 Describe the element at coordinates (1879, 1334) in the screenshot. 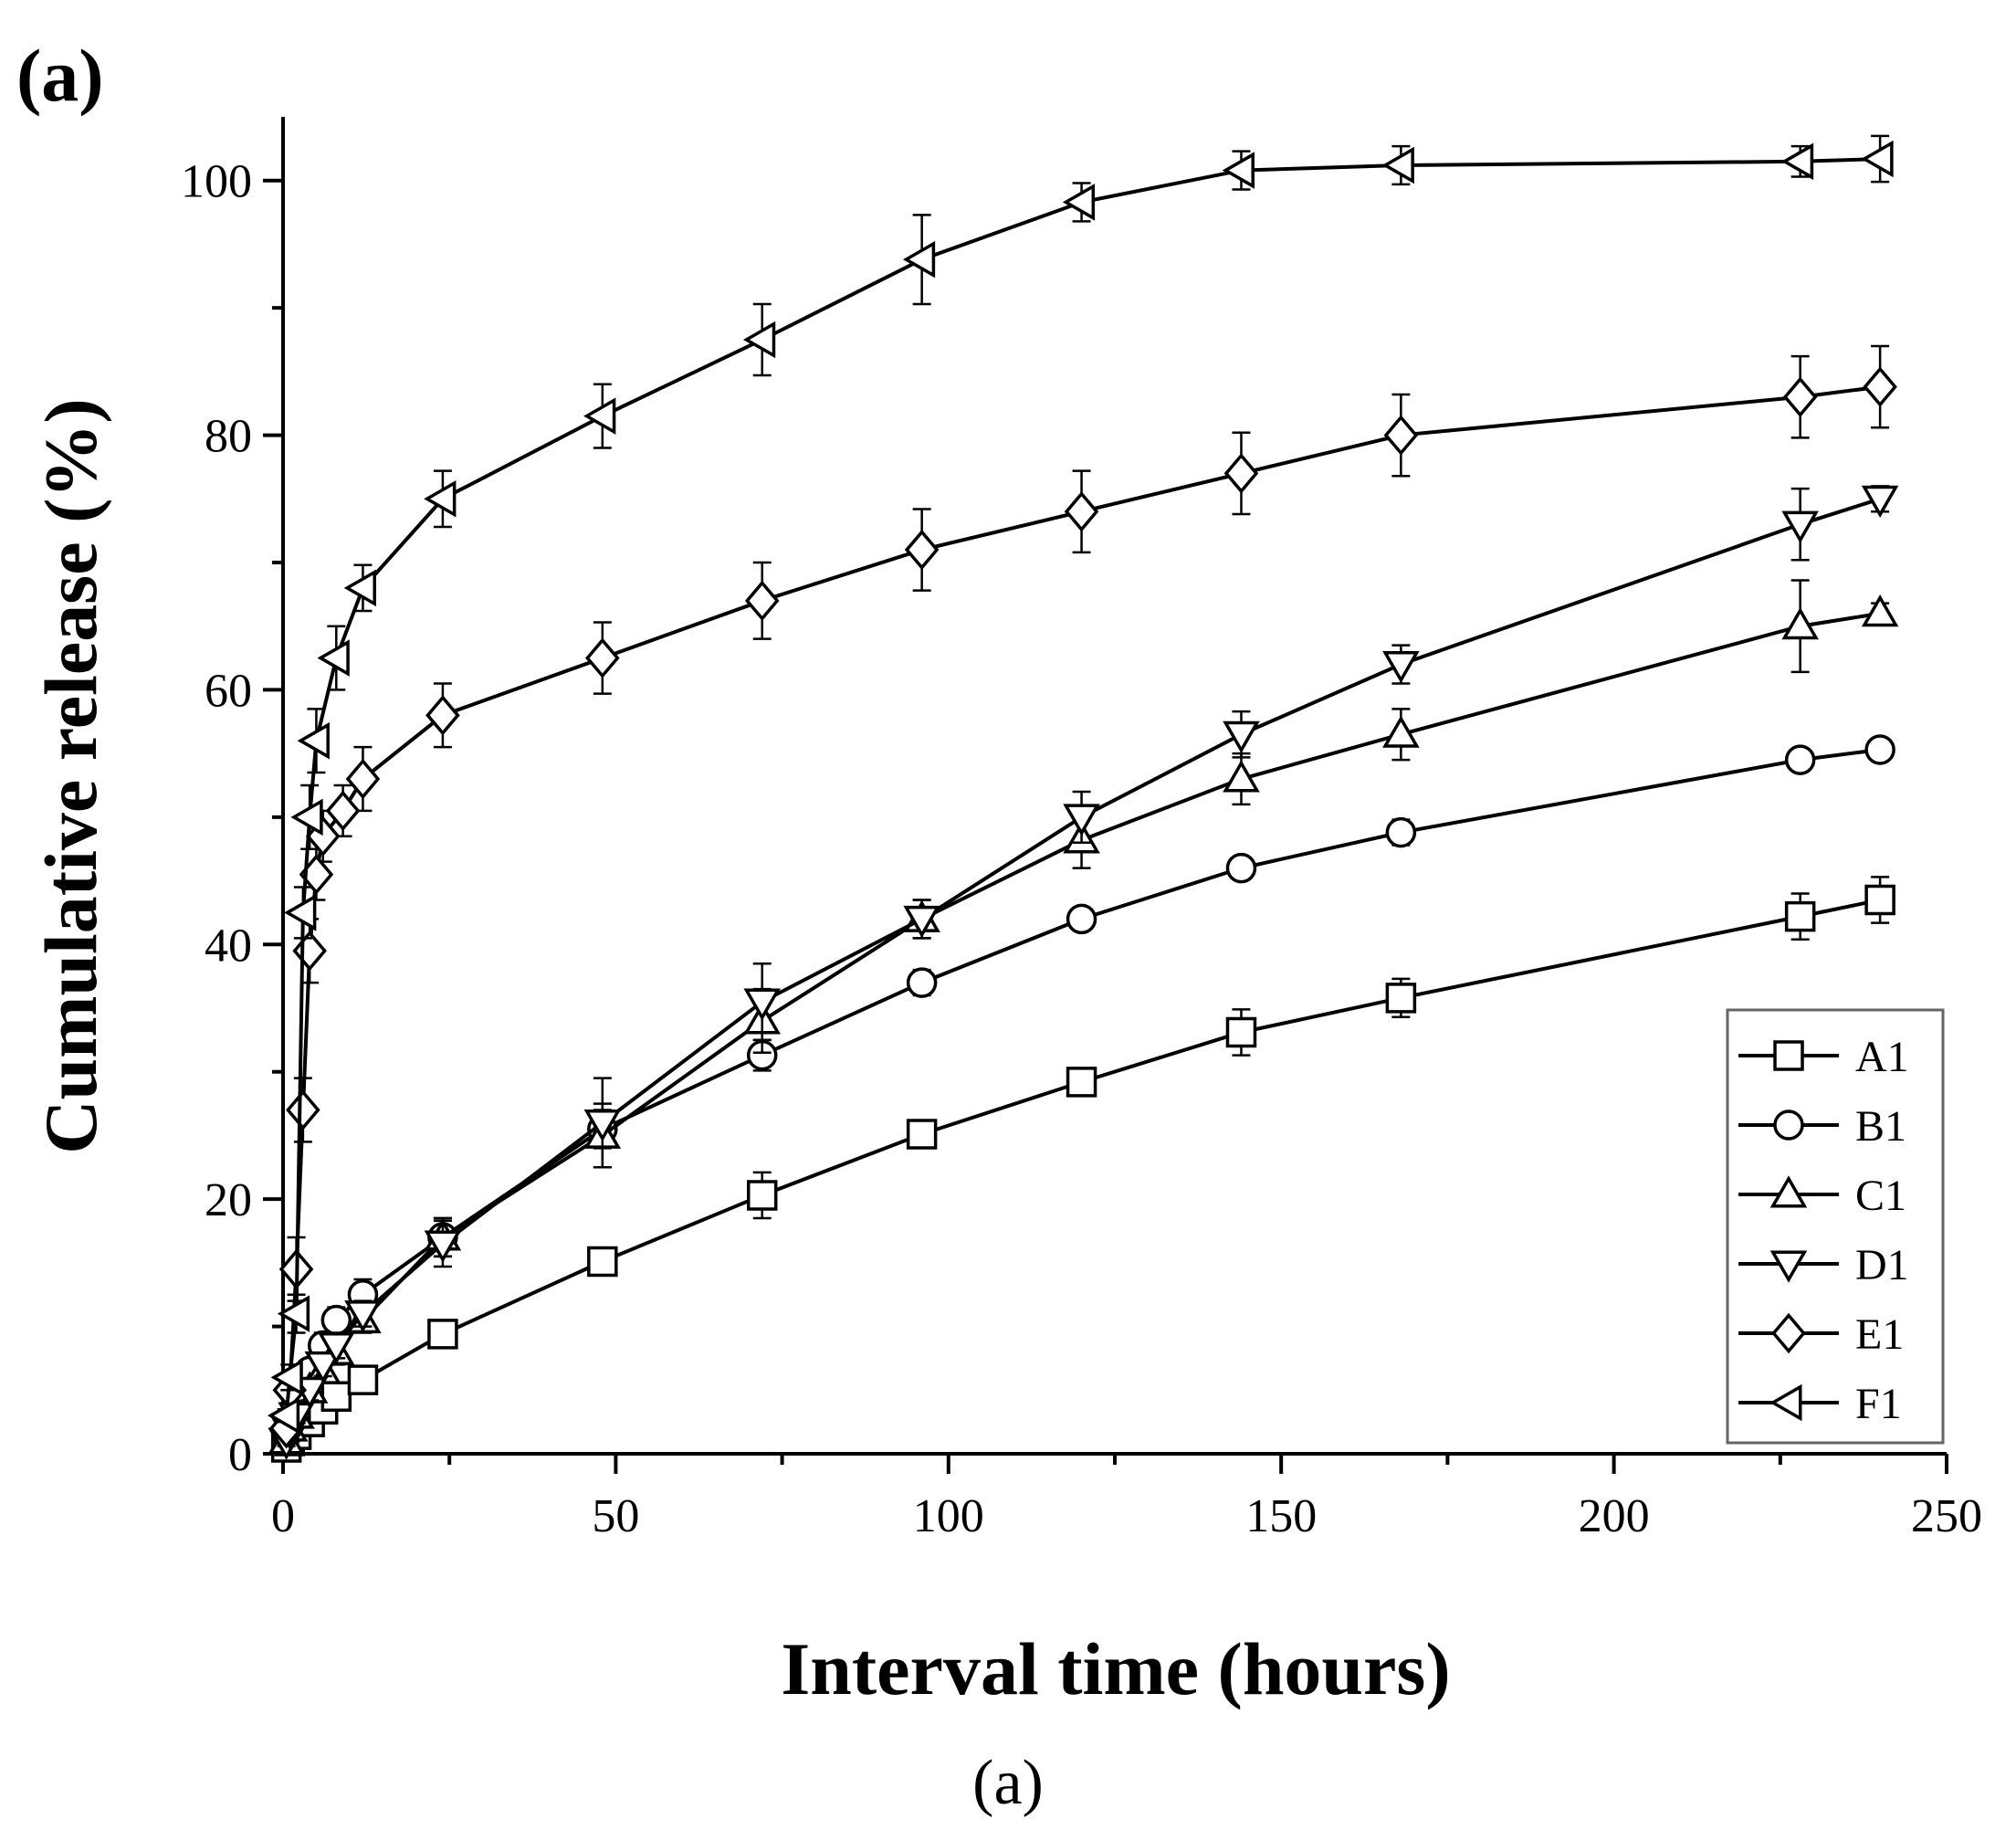

I see `legend-label: E1` at that location.